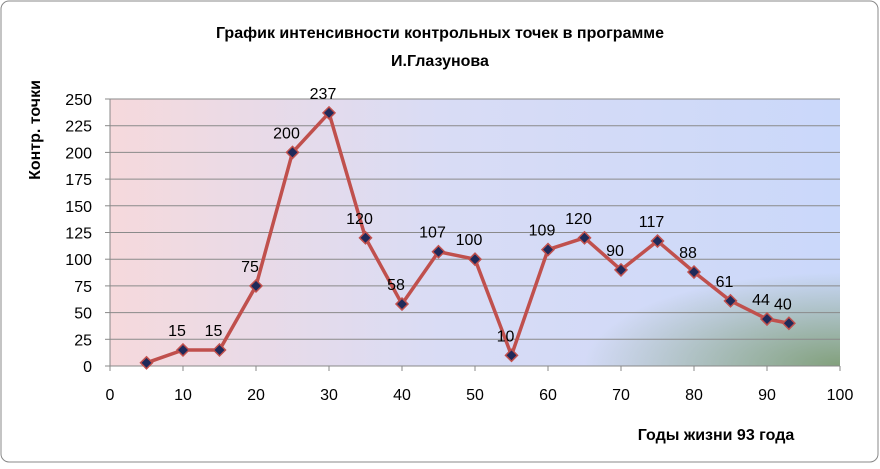 Image resolution: width=880 pixels, height=469 pixels. I want to click on data-label: 100, so click(469, 240).